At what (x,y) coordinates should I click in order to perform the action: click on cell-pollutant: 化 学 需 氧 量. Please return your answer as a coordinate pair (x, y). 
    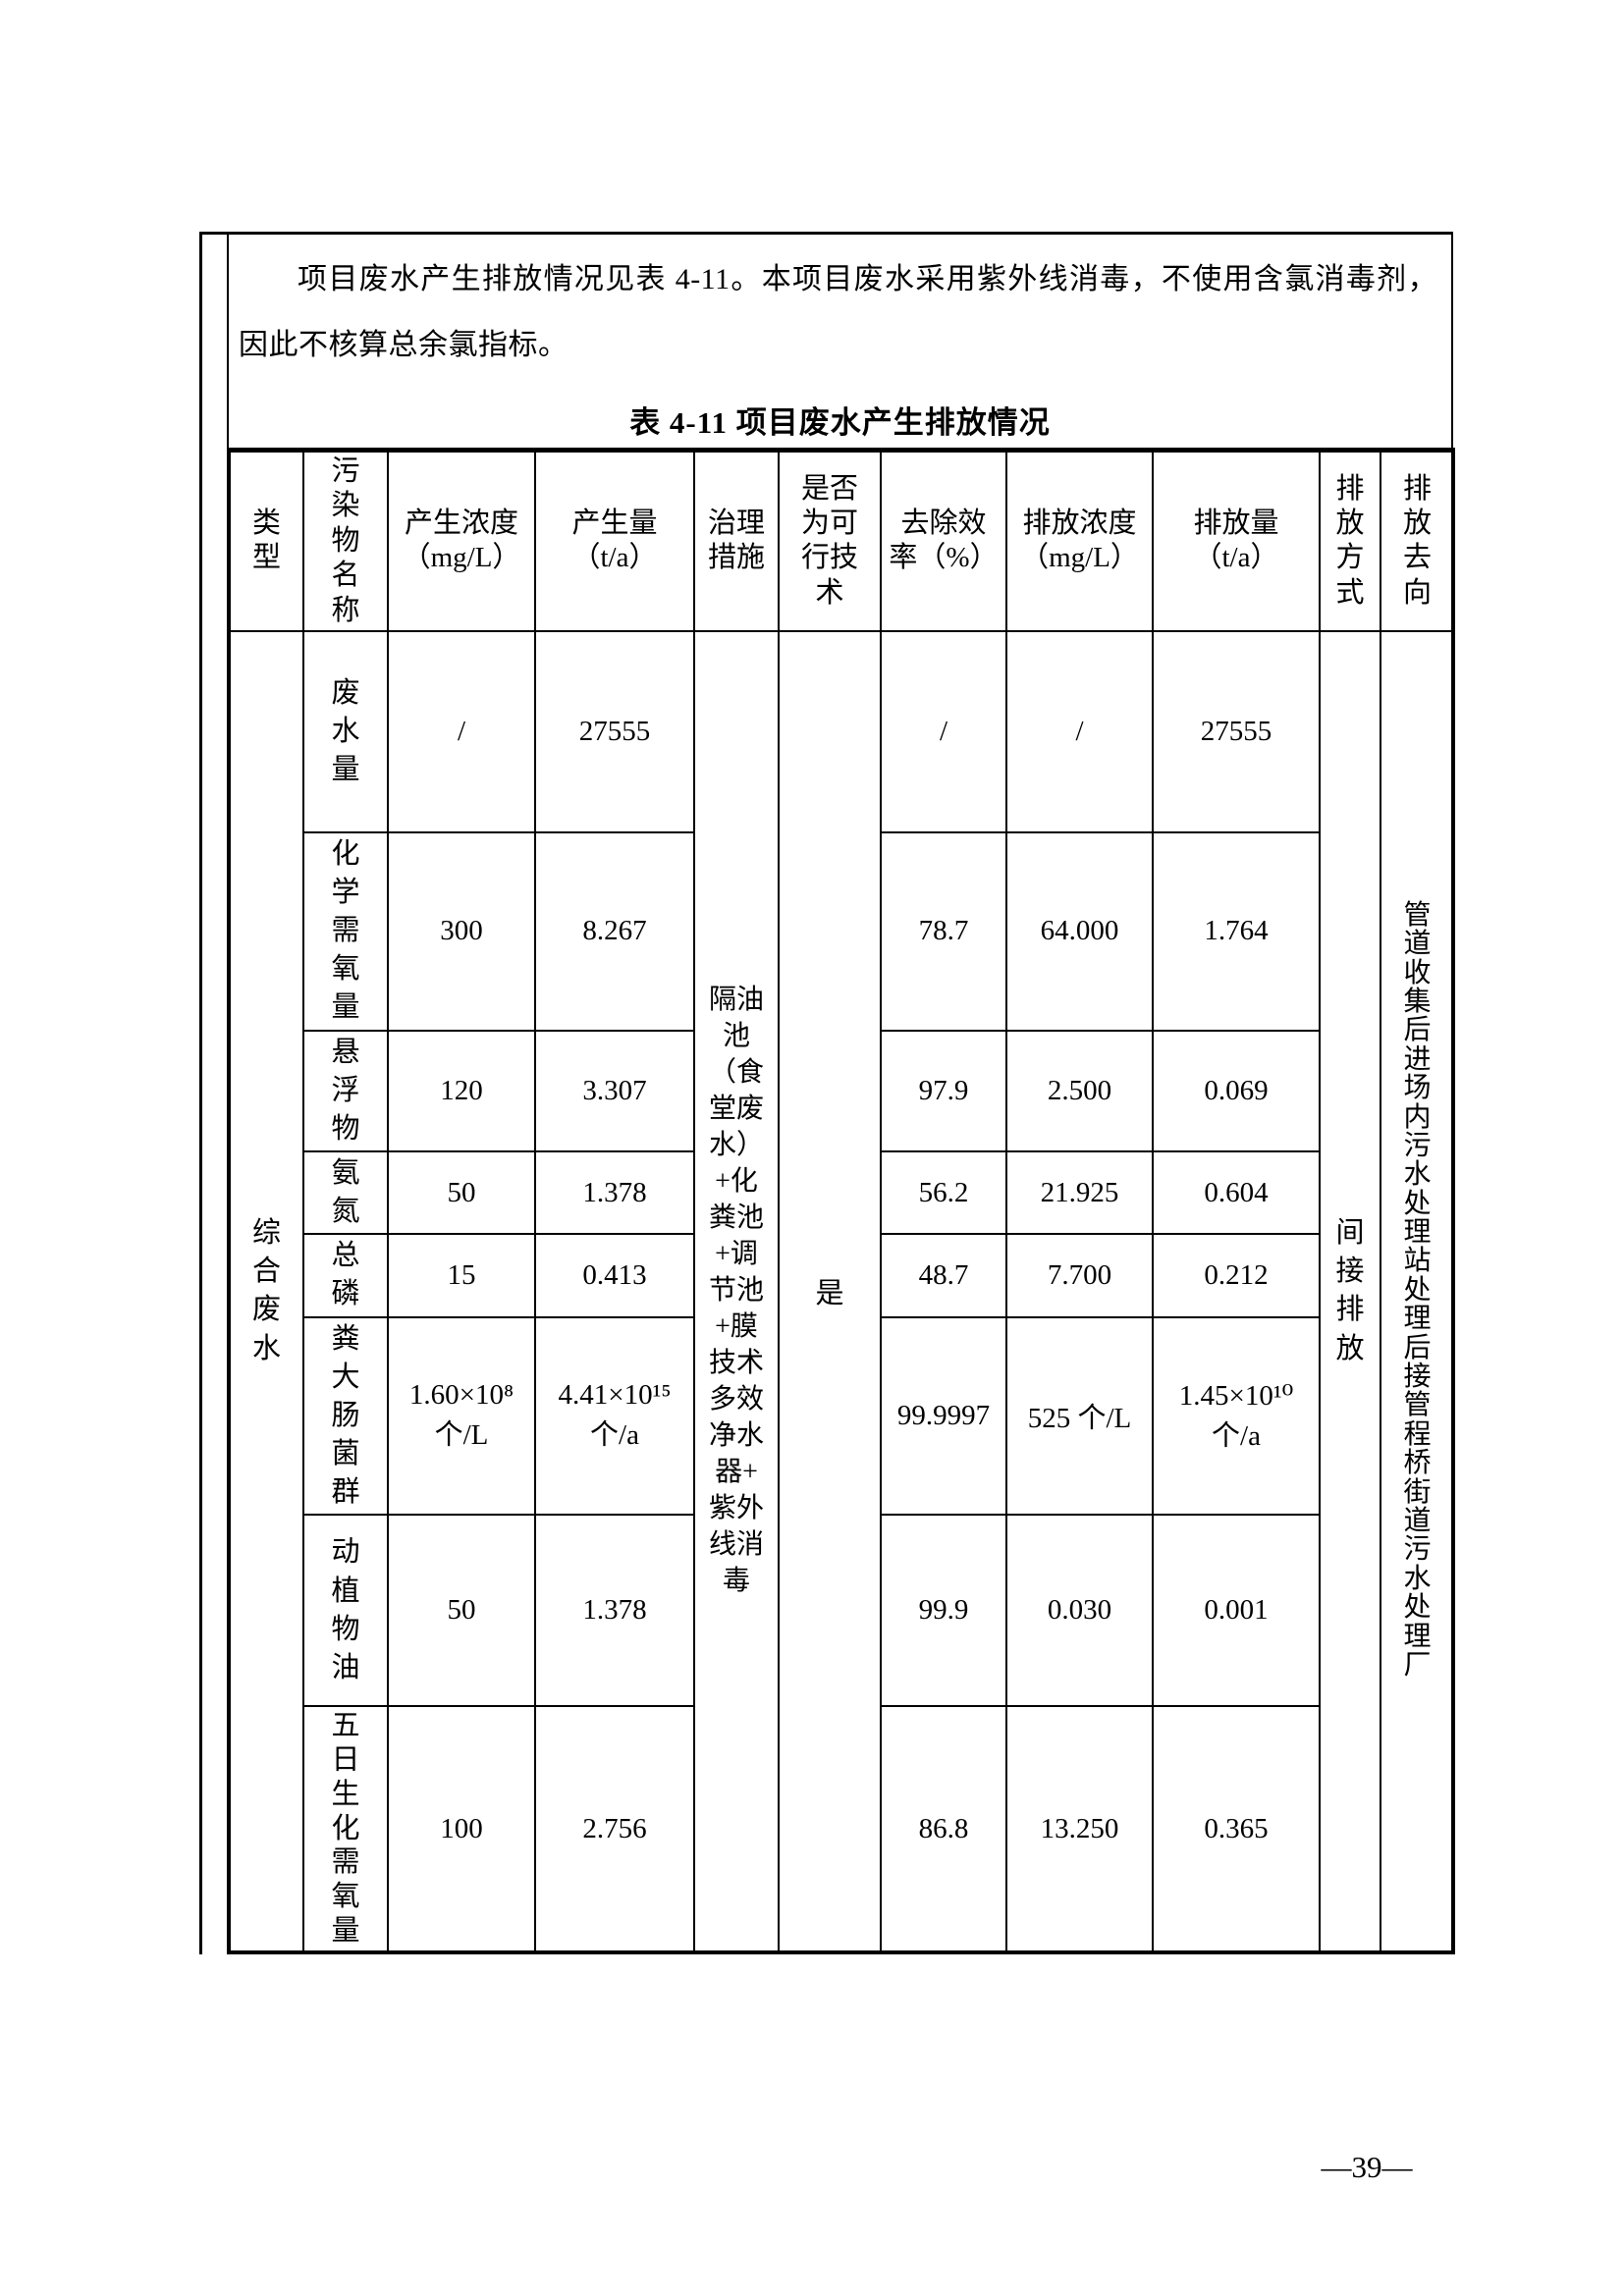
    Looking at the image, I should click on (345, 931).